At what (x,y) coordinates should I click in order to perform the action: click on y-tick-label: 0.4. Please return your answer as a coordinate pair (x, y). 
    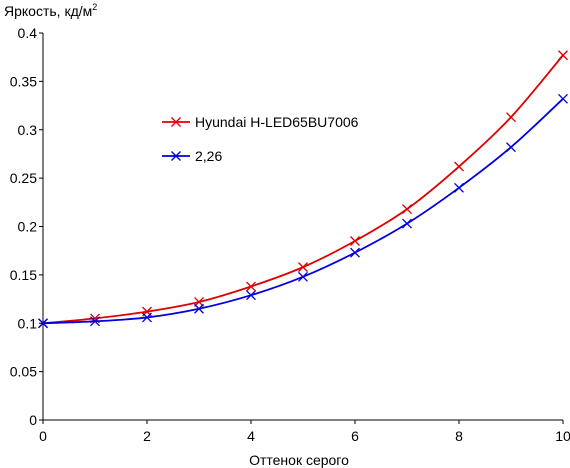
    Looking at the image, I should click on (28, 33).